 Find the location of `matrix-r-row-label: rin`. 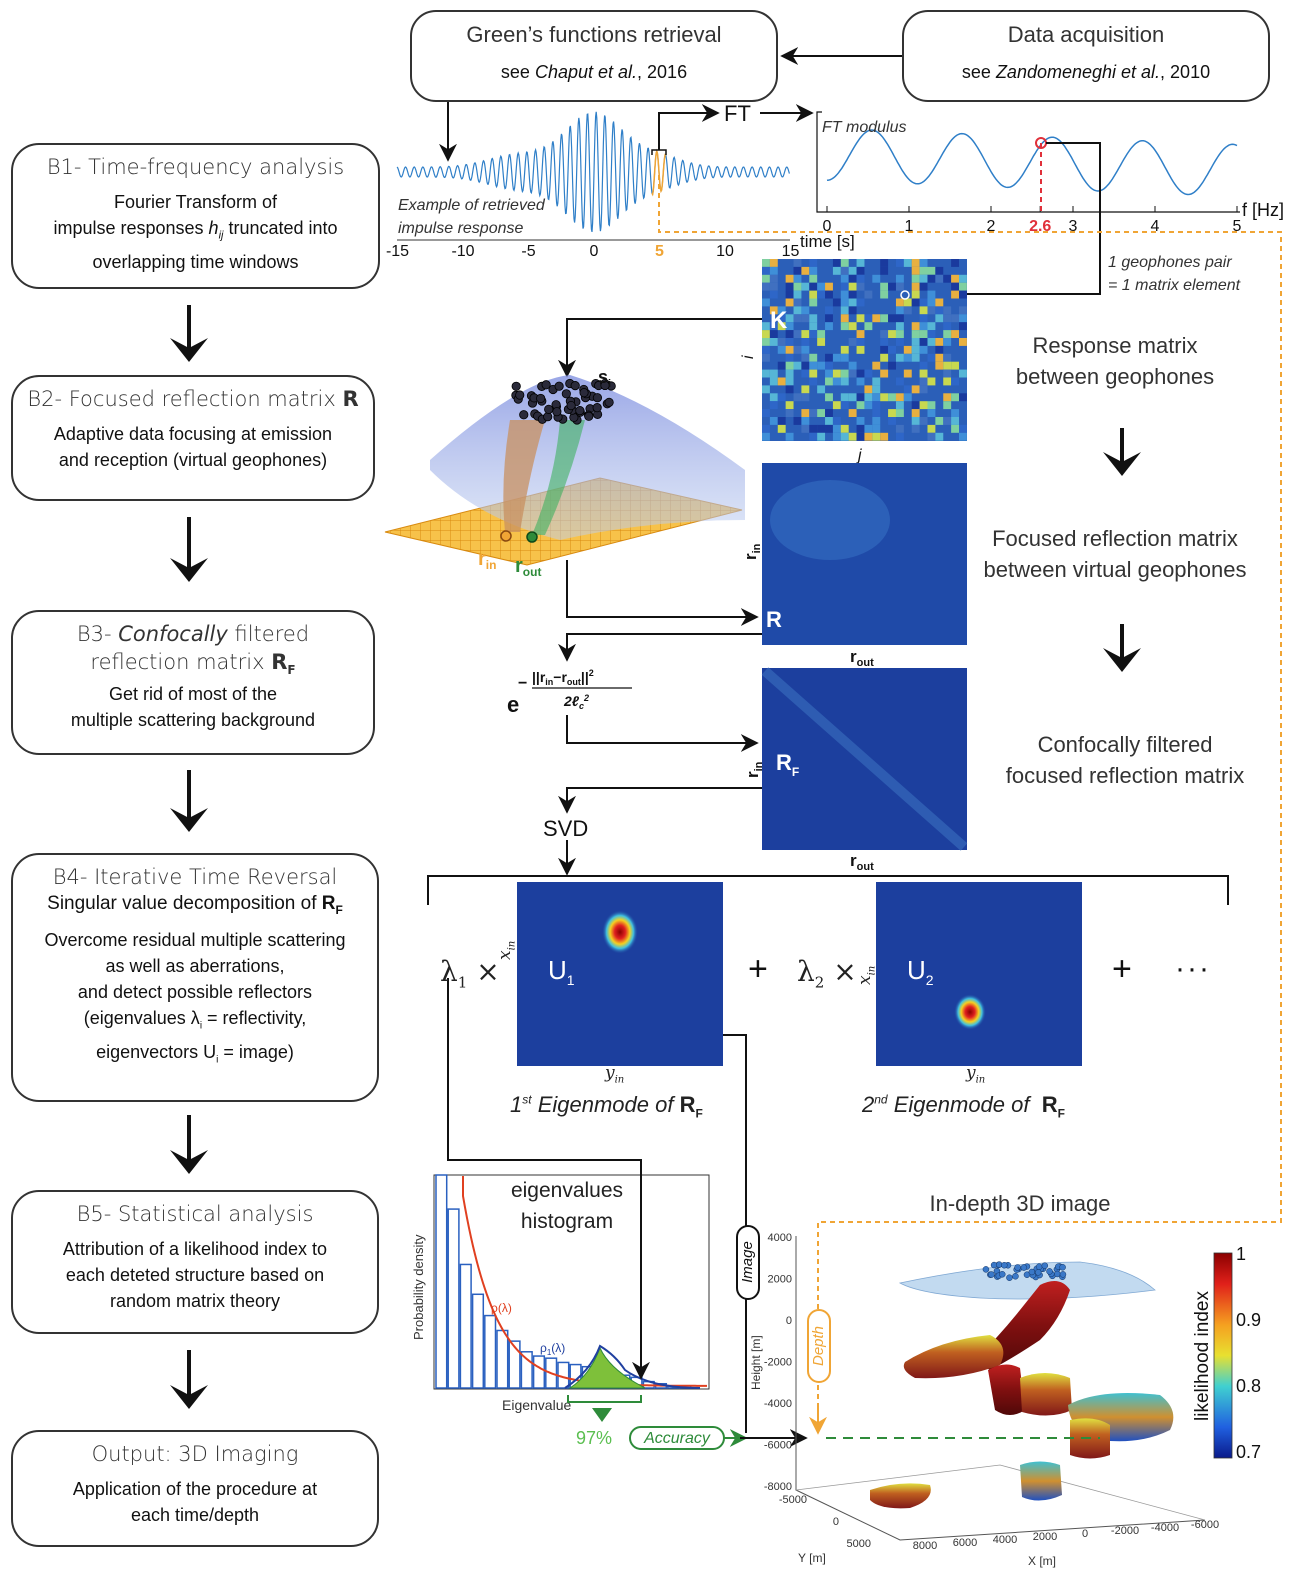

matrix-r-row-label: rin is located at coordinates (752, 551).